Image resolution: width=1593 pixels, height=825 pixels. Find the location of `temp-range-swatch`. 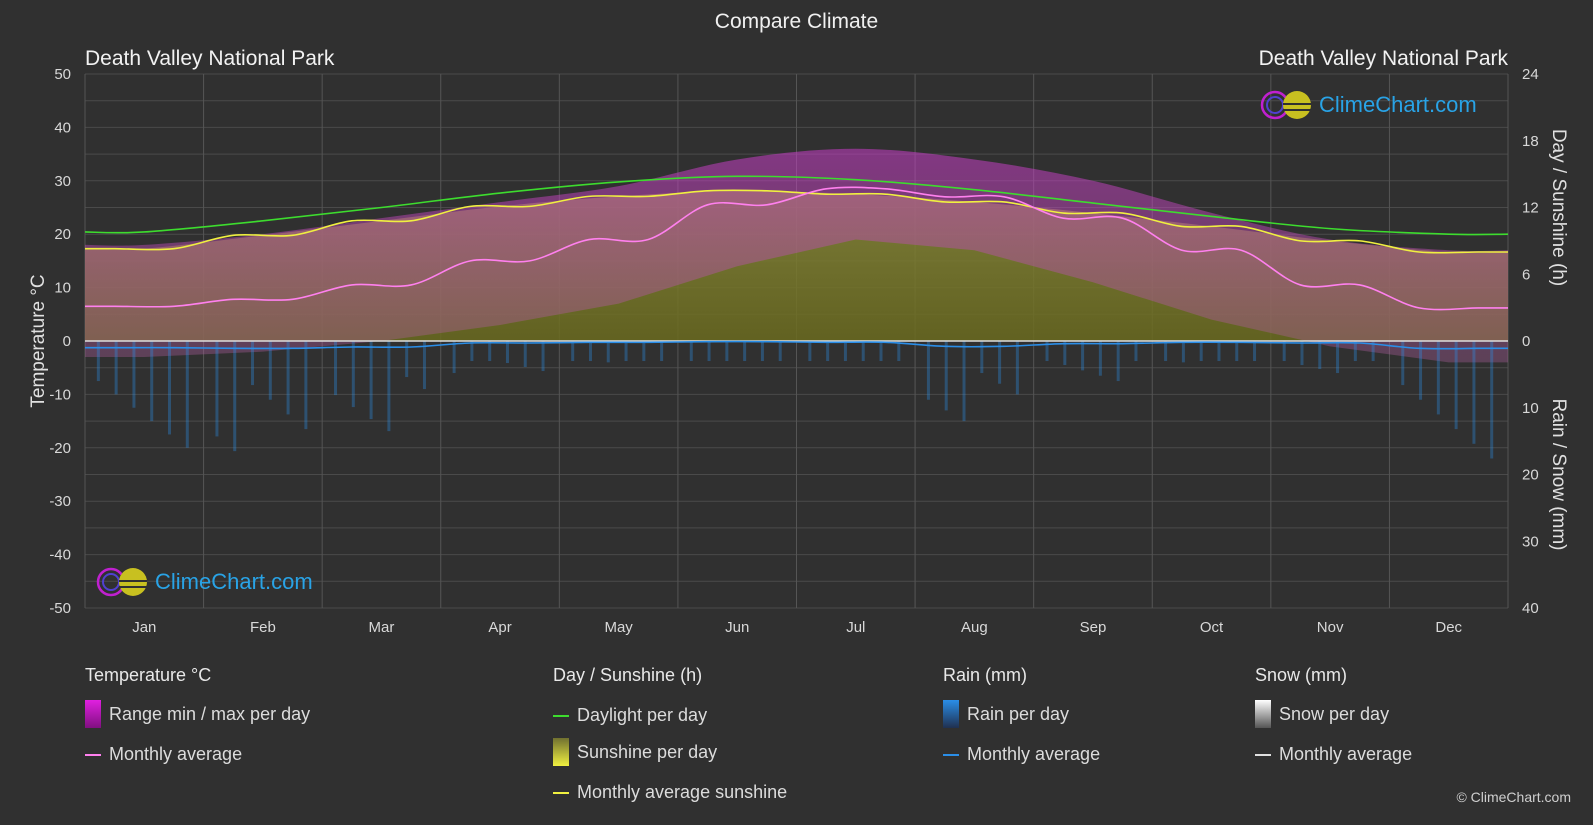

temp-range-swatch is located at coordinates (93, 714).